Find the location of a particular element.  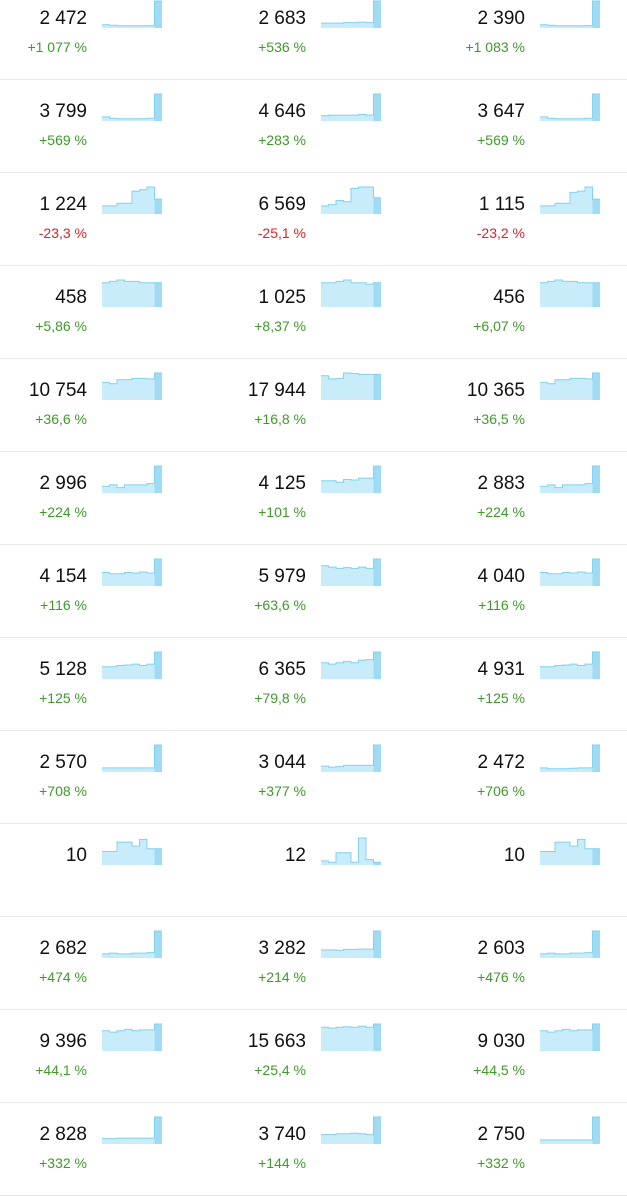

metric-value: 2 472 is located at coordinates (501, 762).